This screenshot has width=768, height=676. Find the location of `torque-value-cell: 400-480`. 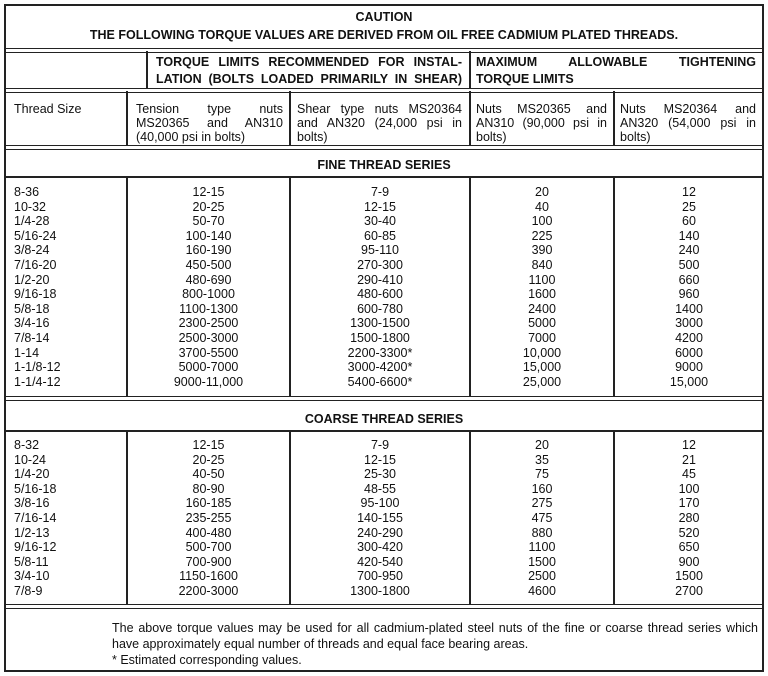

torque-value-cell: 400-480 is located at coordinates (208, 532).